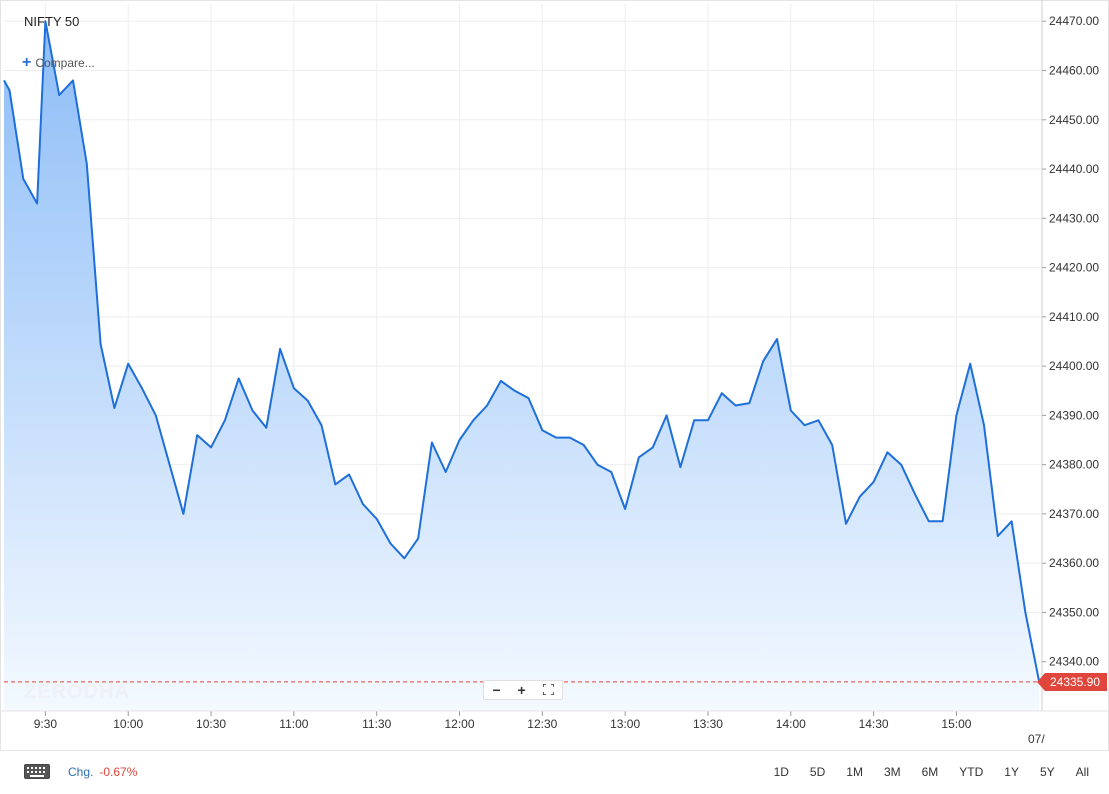 The height and width of the screenshot is (794, 1109). Describe the element at coordinates (1074, 563) in the screenshot. I see `y-tick-label: 24360.00` at that location.